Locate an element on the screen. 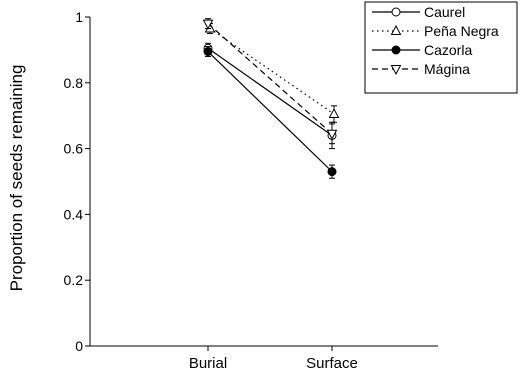  legend-label: Mágina is located at coordinates (447, 69).